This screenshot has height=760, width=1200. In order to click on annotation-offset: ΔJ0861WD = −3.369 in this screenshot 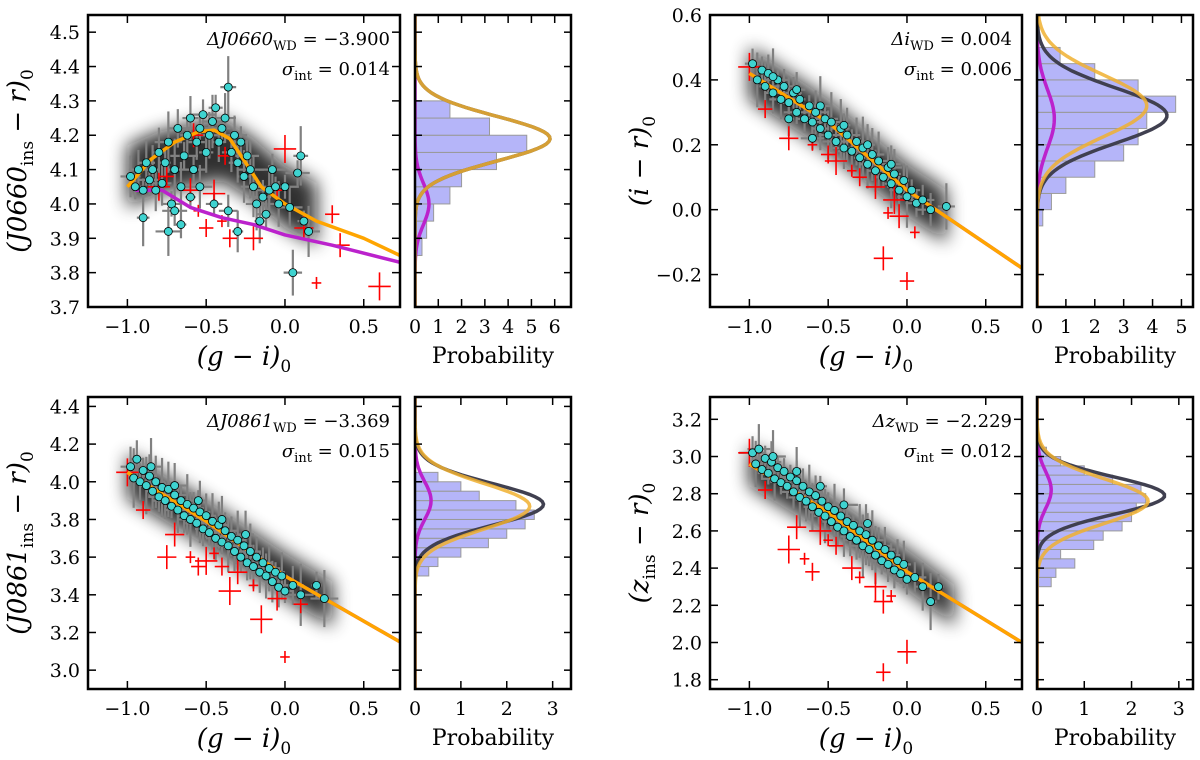, I will do `click(298, 423)`.